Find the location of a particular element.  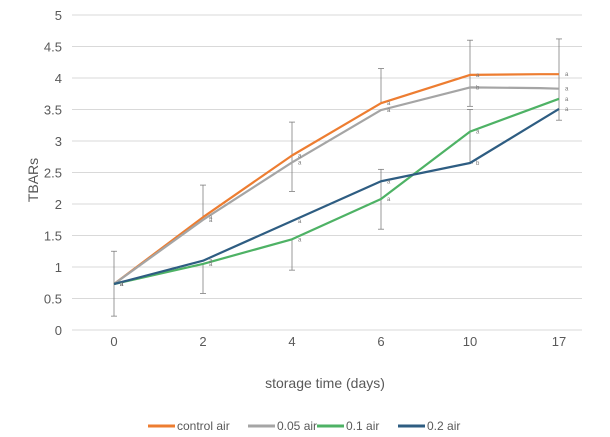

x-tick-label: 2 is located at coordinates (202, 341).